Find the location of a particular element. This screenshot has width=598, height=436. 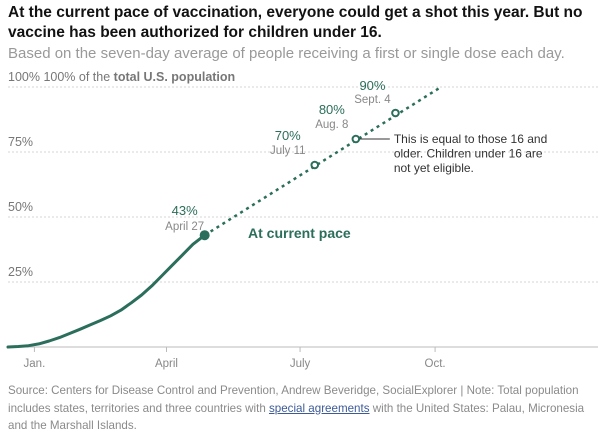

special-agreements-link: special agreements is located at coordinates (319, 408).